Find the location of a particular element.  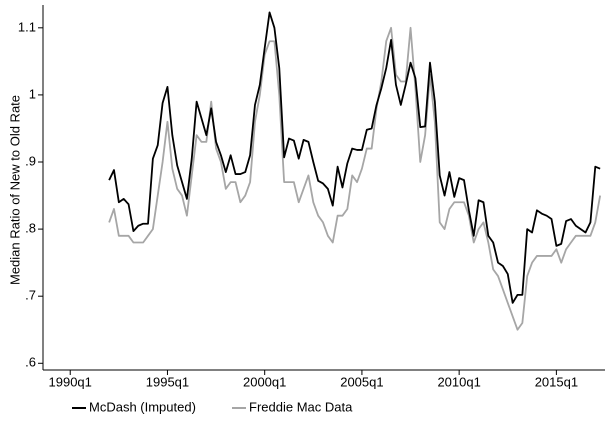

y-tick-label: .6 is located at coordinates (30, 362).